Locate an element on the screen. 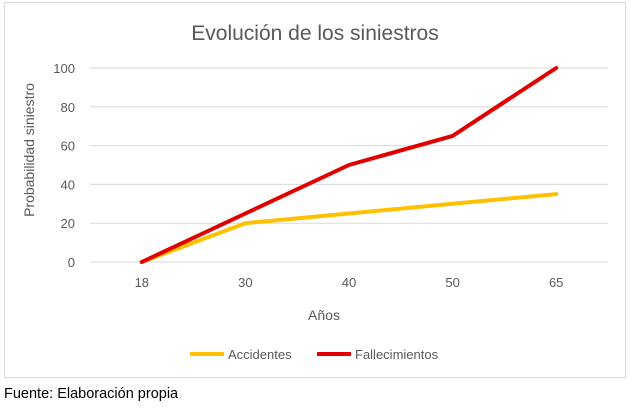 Image resolution: width=632 pixels, height=415 pixels. x-tick-label: 50 is located at coordinates (452, 282).